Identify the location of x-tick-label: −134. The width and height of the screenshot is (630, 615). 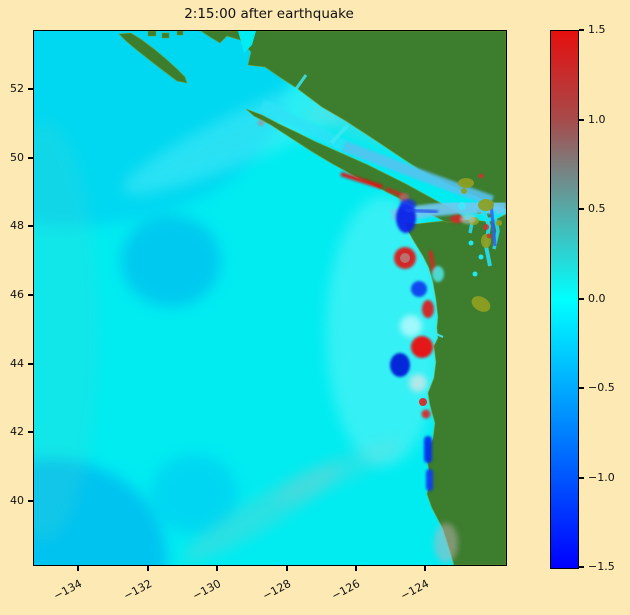
(68, 590).